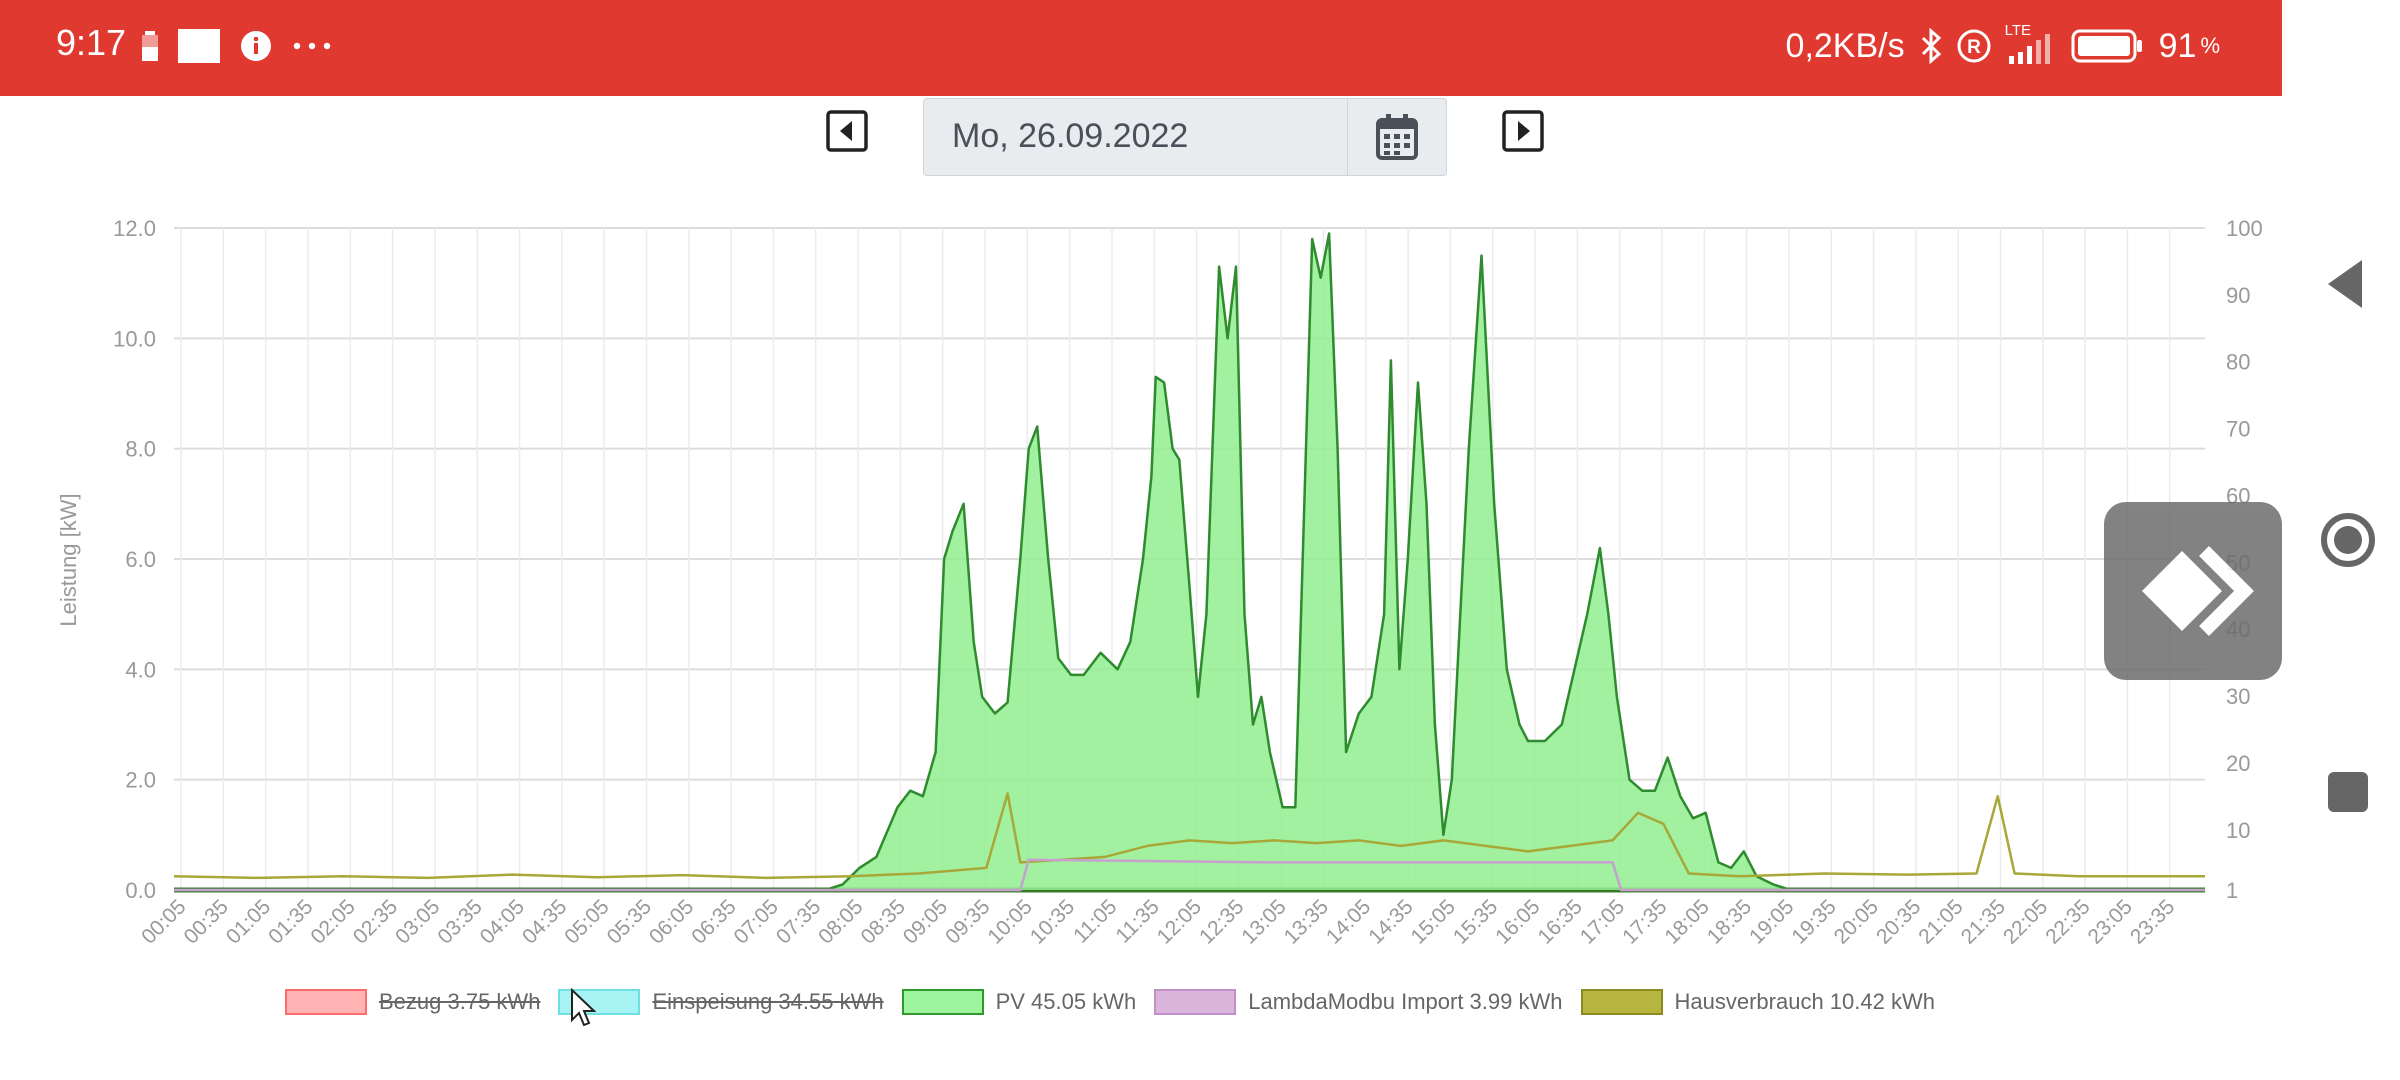  Describe the element at coordinates (1189, 836) in the screenshot. I see `series-line-hausverbrauch-kwh` at that location.